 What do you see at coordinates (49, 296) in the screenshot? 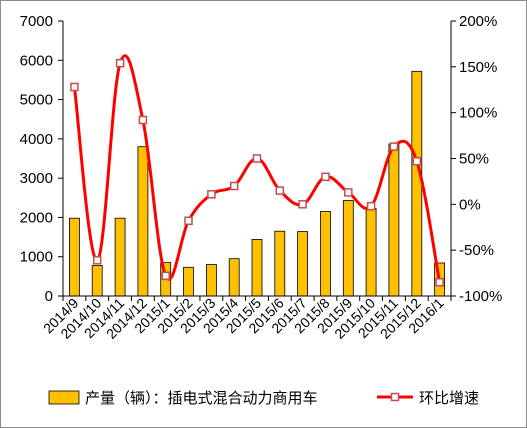
I see `y-left-tick-label: 0` at bounding box center [49, 296].